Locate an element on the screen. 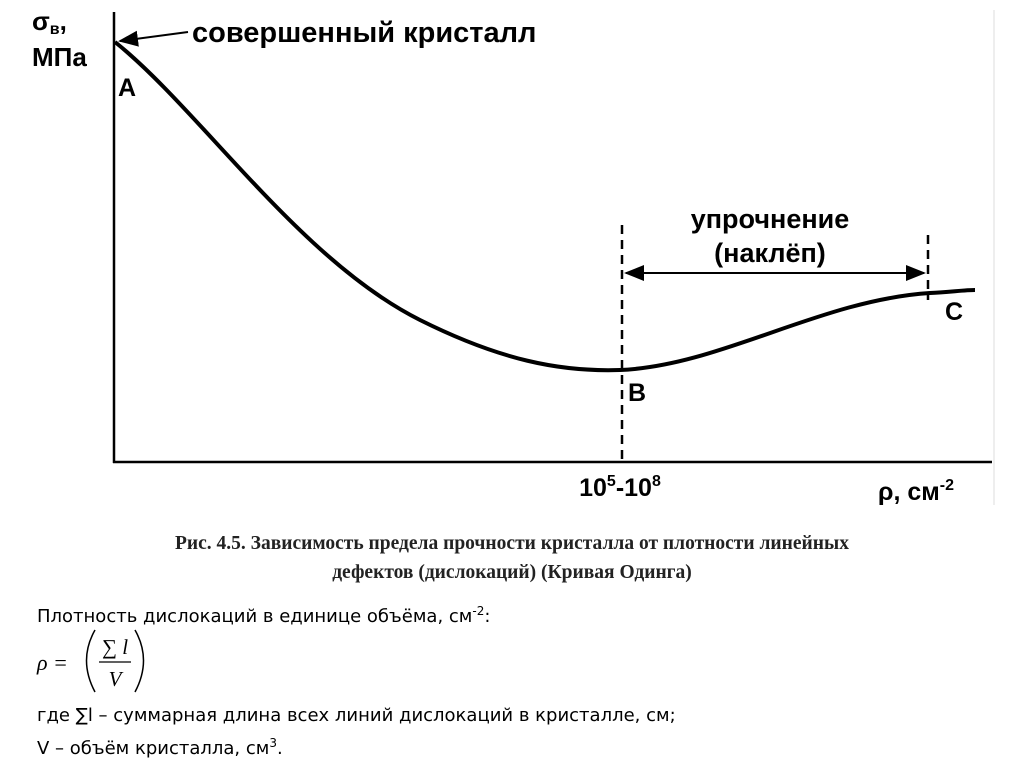 The image size is (1024, 767). x-axis-label: ρ, см-2 is located at coordinates (916, 491).